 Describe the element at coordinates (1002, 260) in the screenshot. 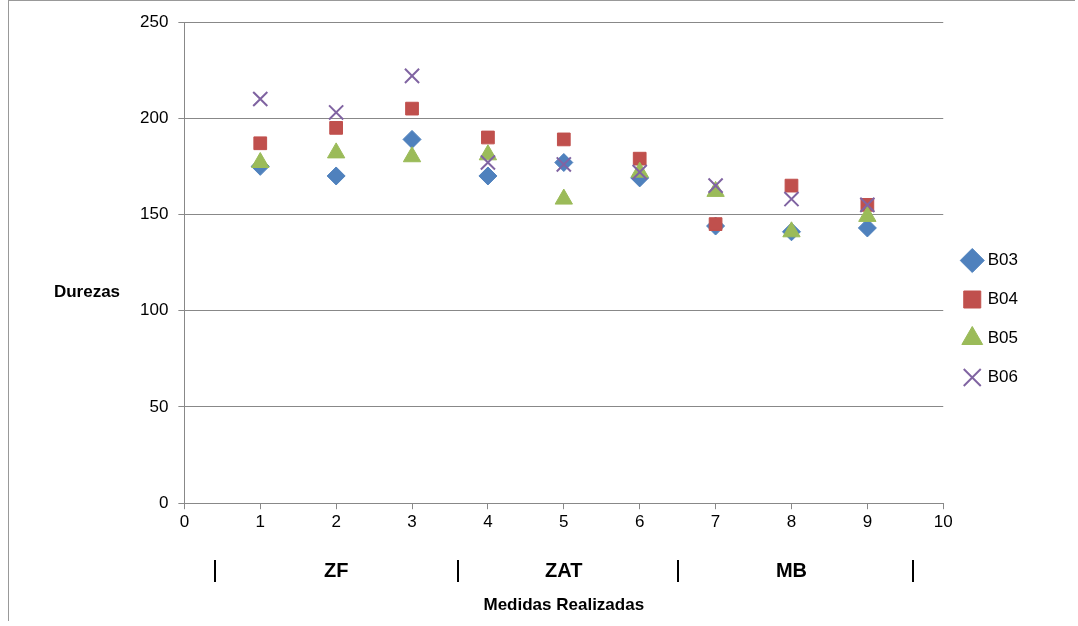

I see `legend-label: B03` at that location.